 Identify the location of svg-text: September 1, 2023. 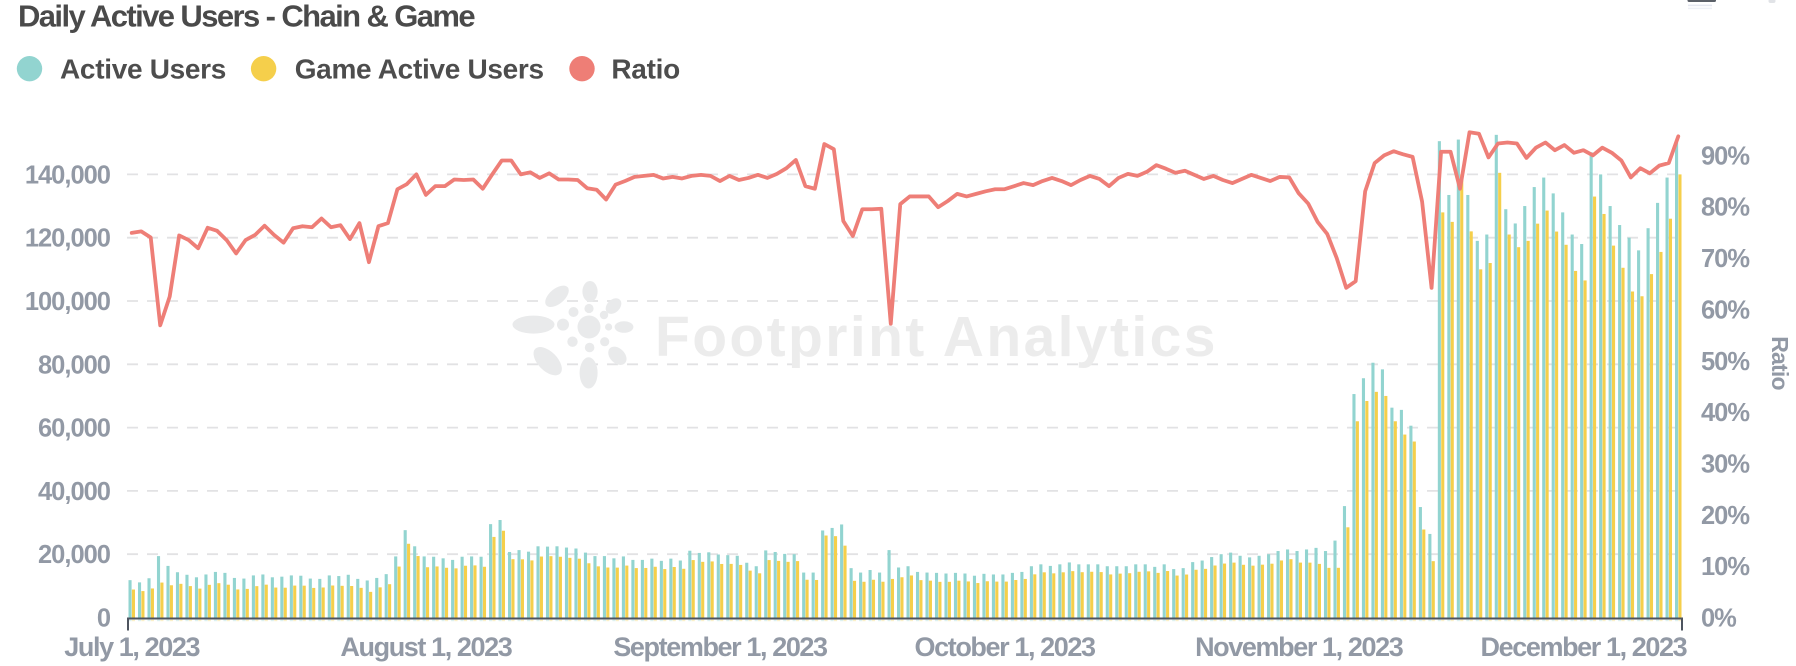
(720, 647).